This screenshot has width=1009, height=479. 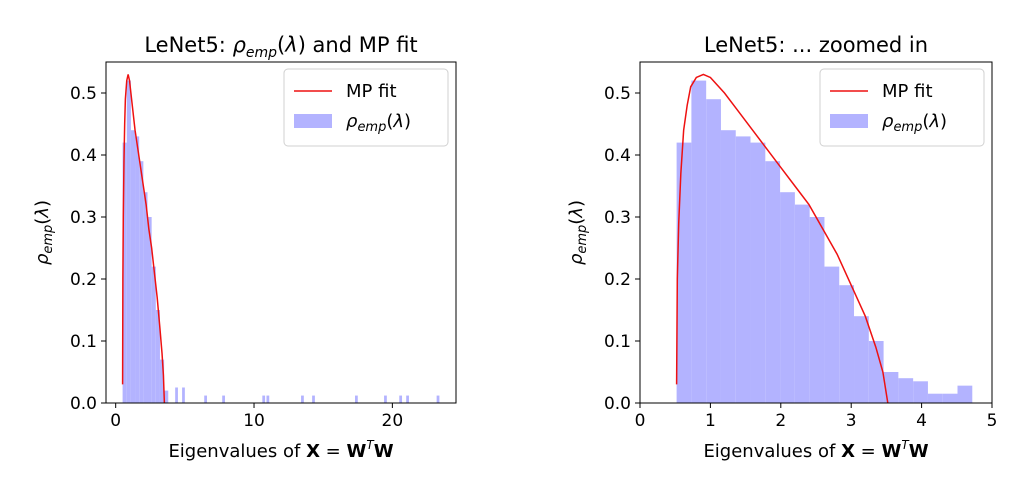 I want to click on x-tick-label: 1, so click(x=710, y=421).